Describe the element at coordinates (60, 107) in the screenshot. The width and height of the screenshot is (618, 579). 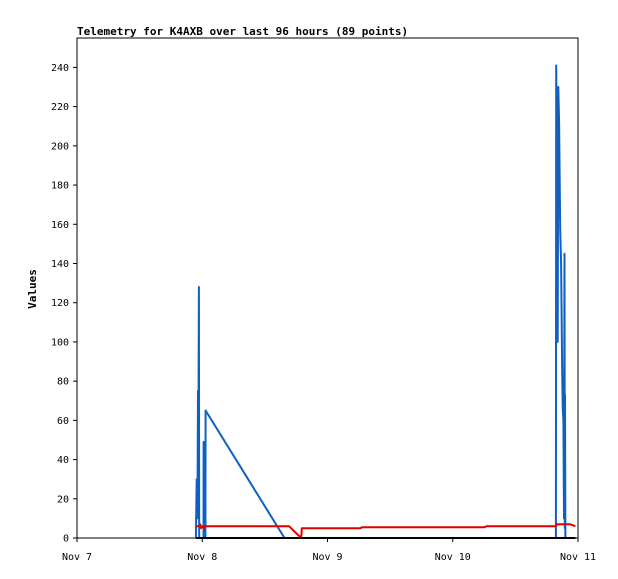
I see `y-tick-label: 220` at that location.